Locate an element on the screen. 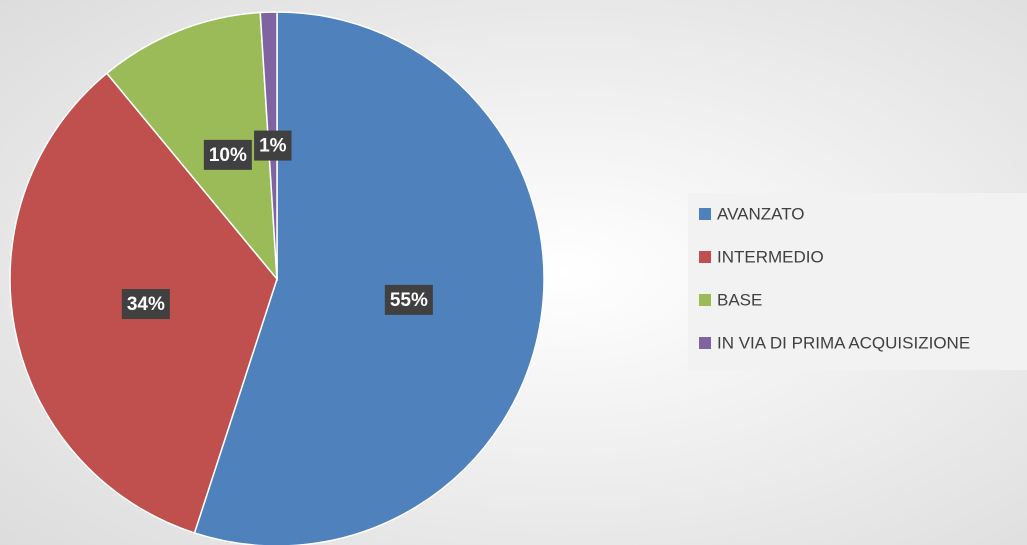 The image size is (1027, 545). data-label: 34% is located at coordinates (146, 304).